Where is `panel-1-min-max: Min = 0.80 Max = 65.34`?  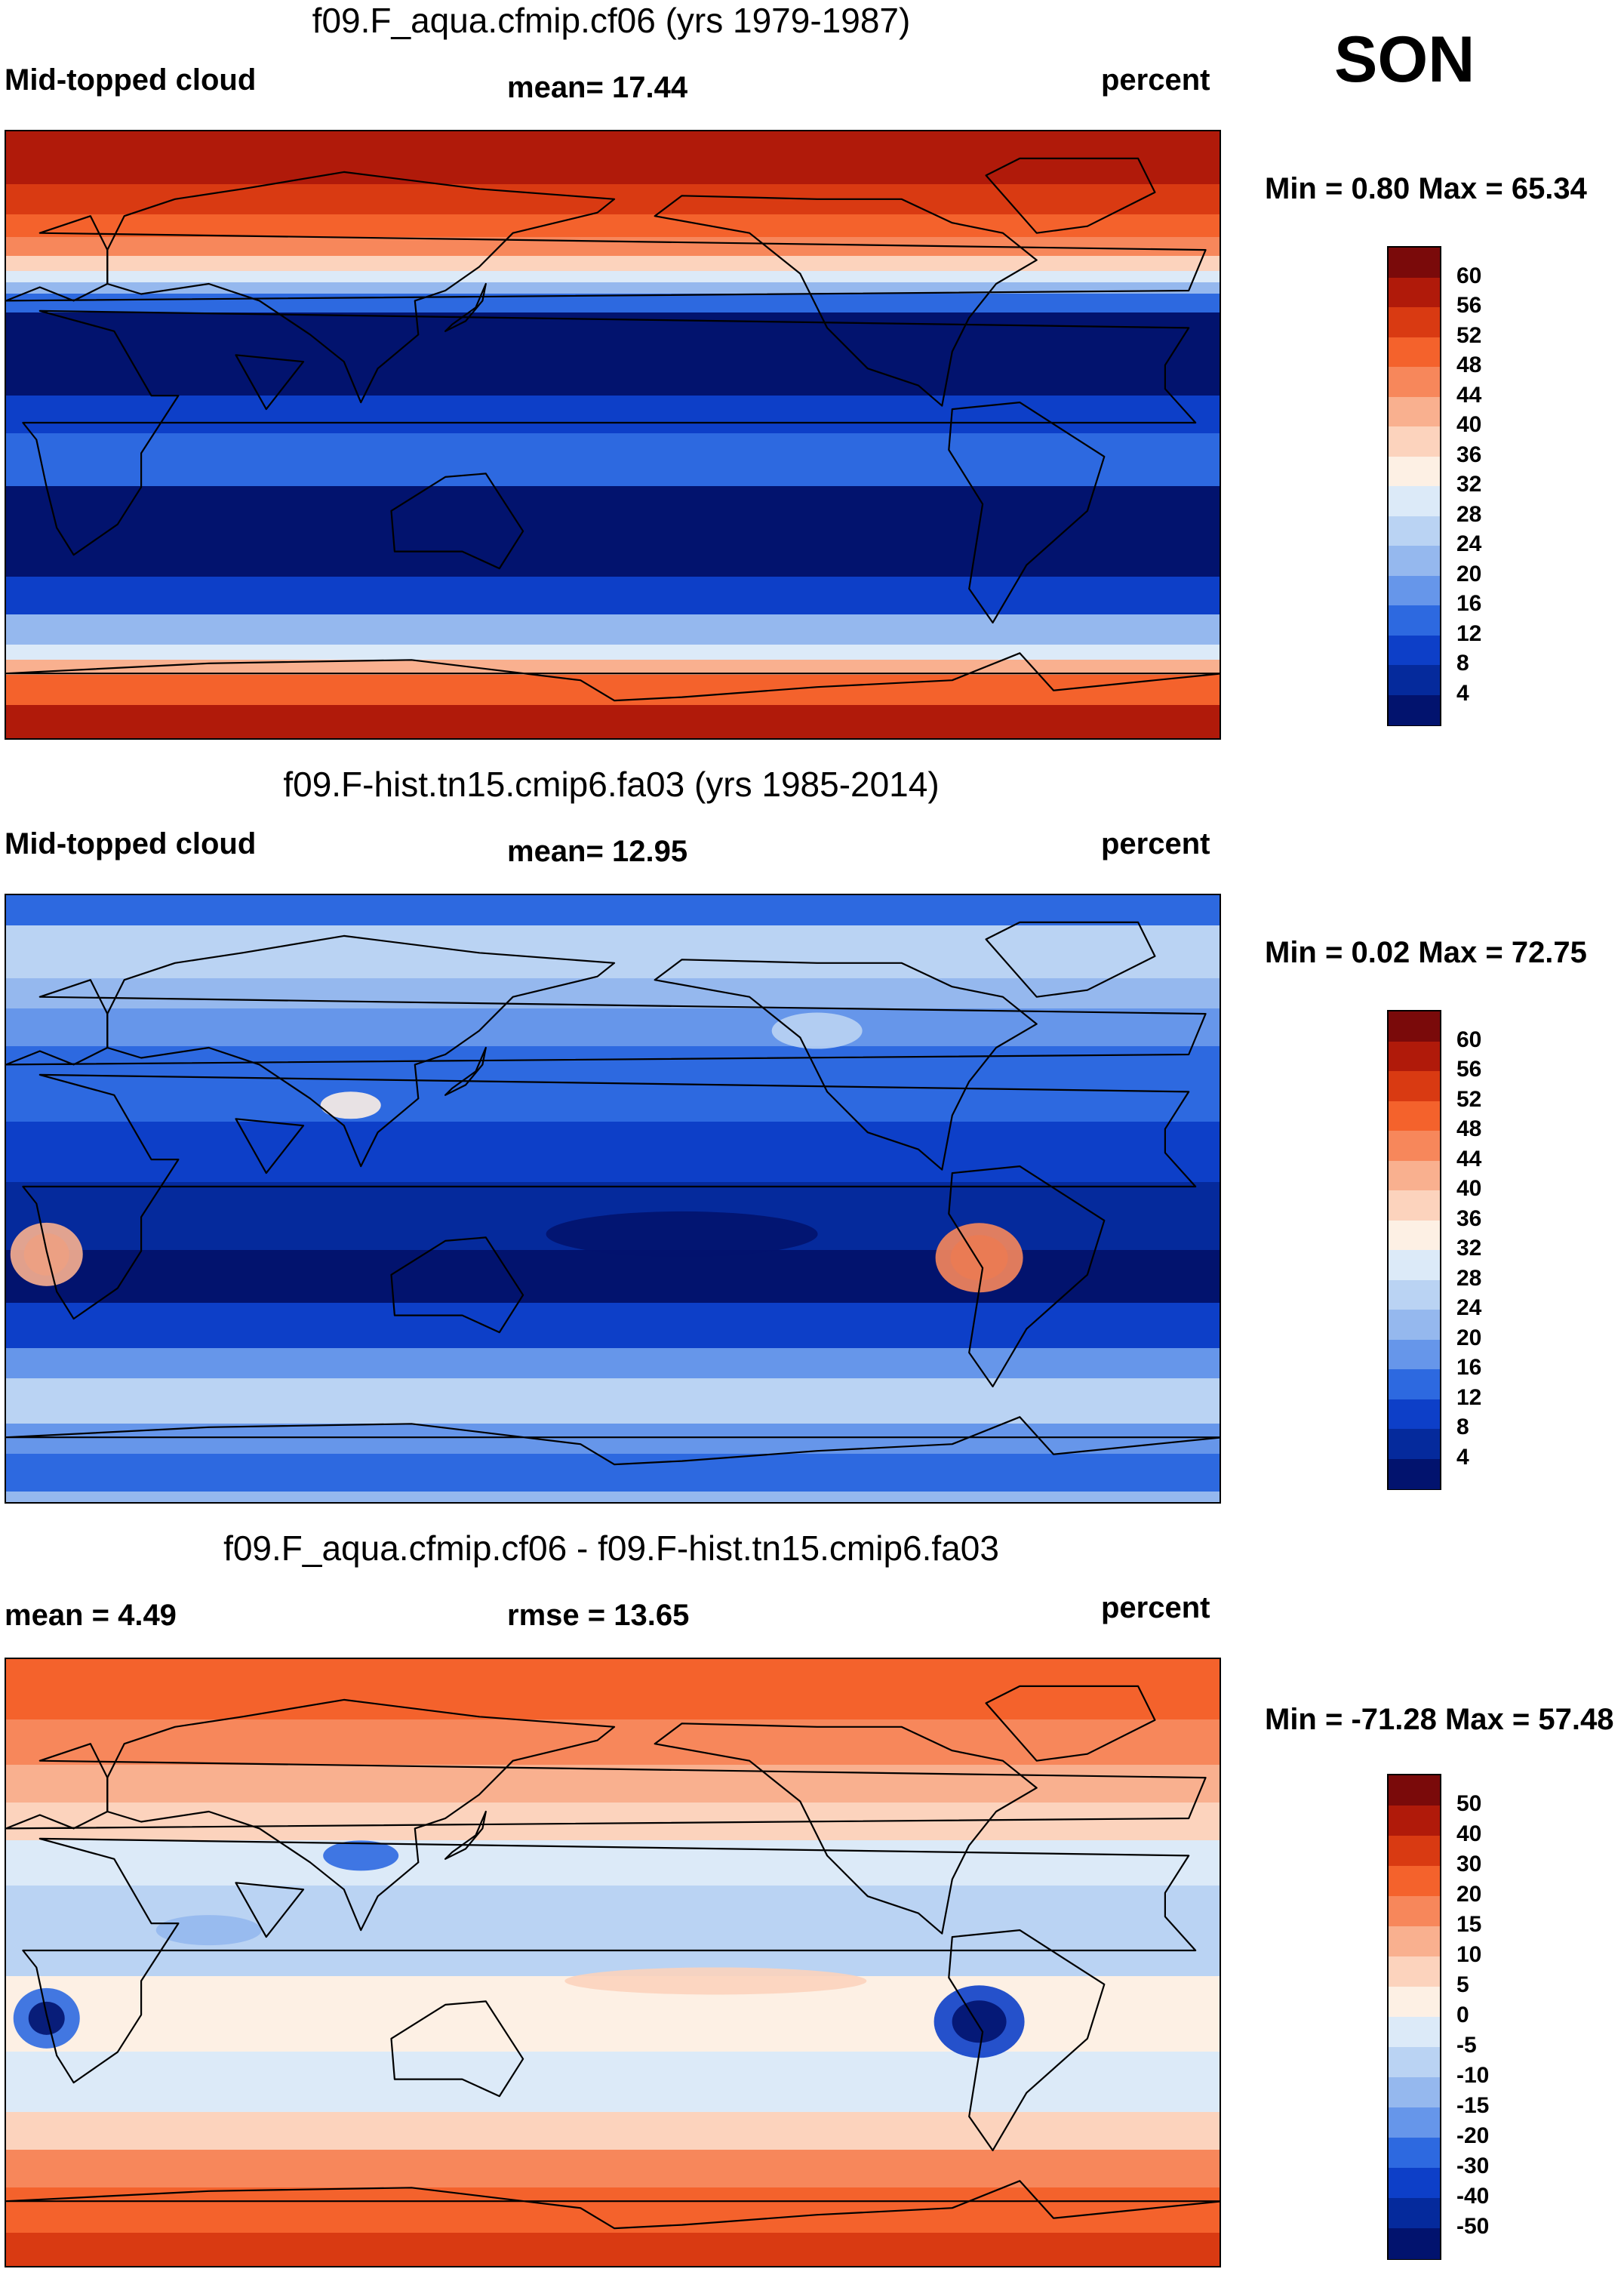
panel-1-min-max: Min = 0.80 Max = 65.34 is located at coordinates (1426, 188).